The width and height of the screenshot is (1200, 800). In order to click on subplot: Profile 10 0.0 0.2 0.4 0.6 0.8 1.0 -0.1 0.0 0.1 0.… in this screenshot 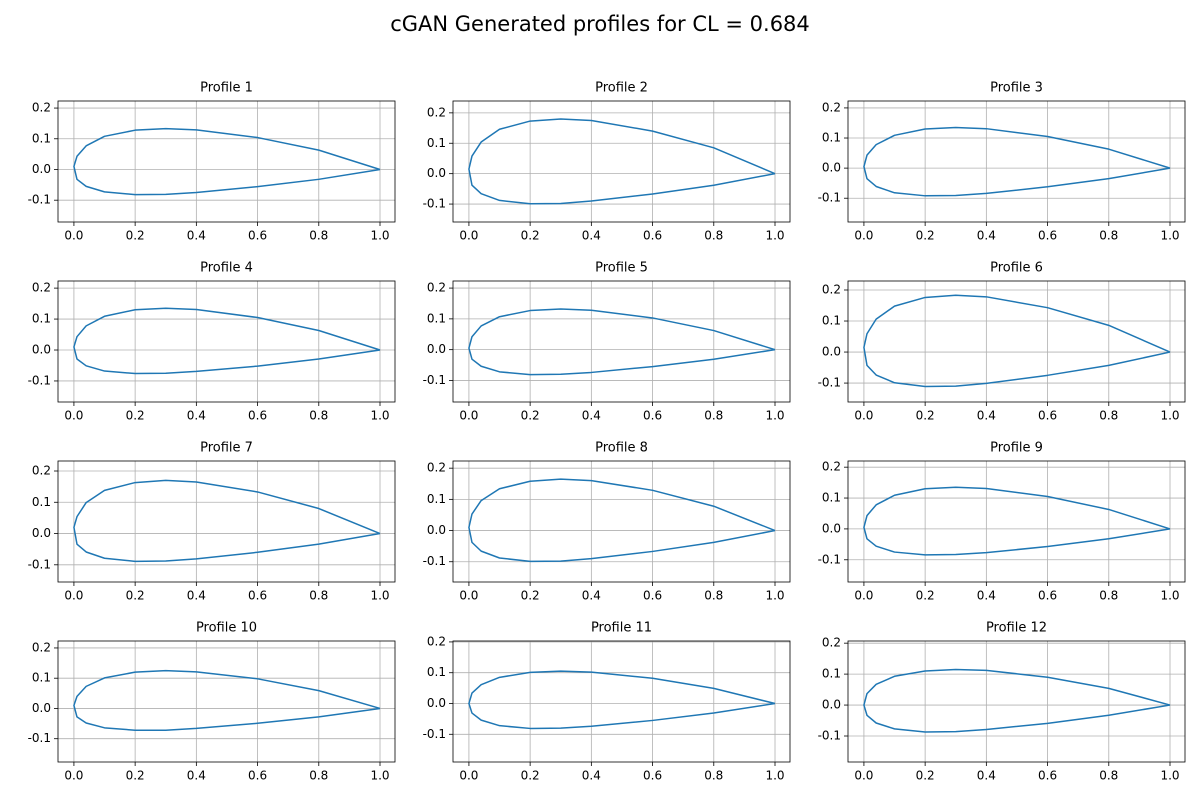, I will do `click(212, 702)`.